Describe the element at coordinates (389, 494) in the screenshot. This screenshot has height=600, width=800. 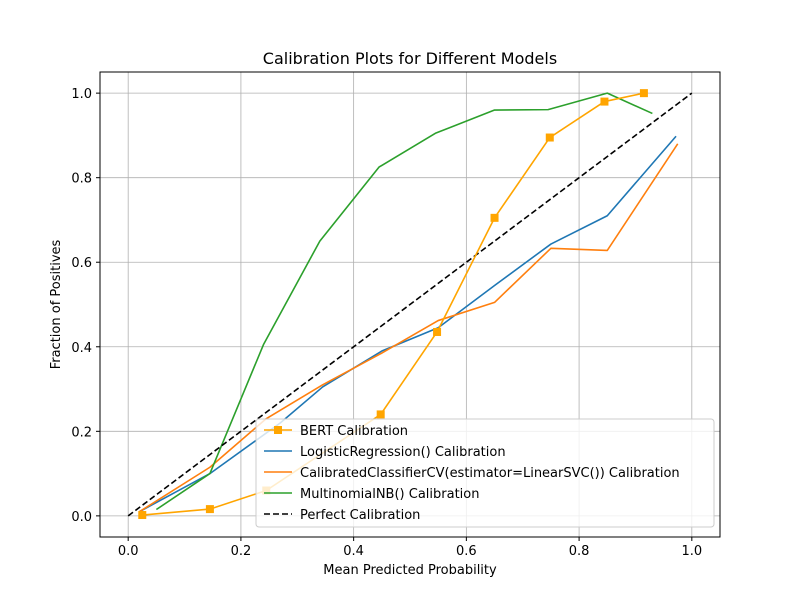
I see `legend-label-multinomialnb-calibration: MultinomialNB() Calibration` at that location.